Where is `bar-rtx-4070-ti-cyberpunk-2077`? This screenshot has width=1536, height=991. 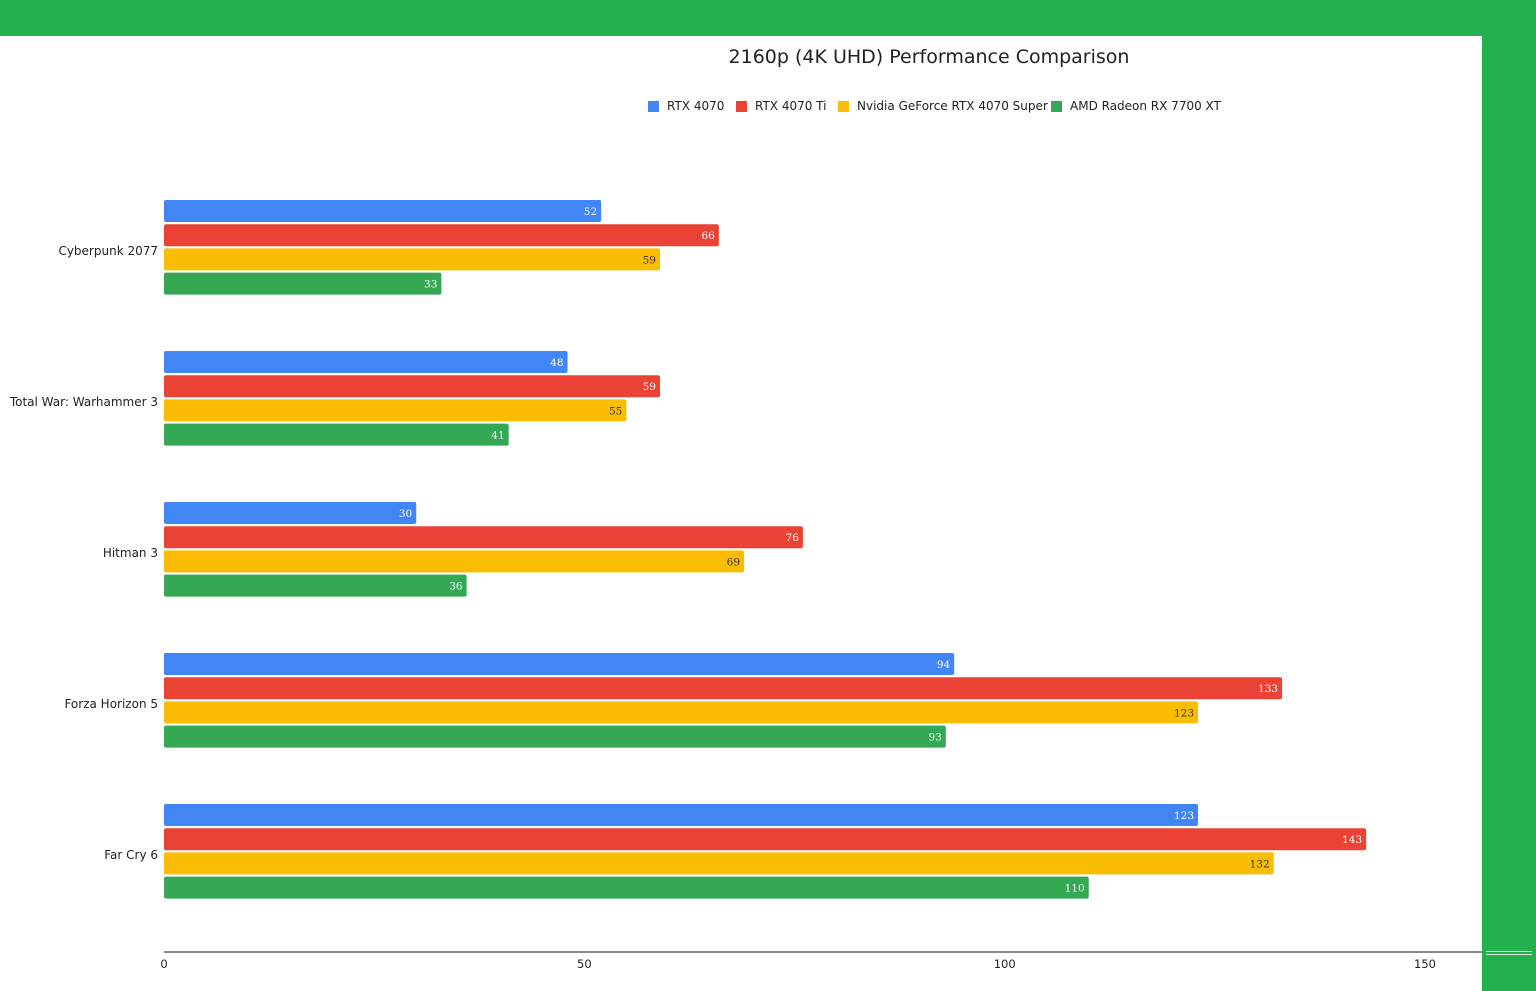 bar-rtx-4070-ti-cyberpunk-2077 is located at coordinates (441, 235).